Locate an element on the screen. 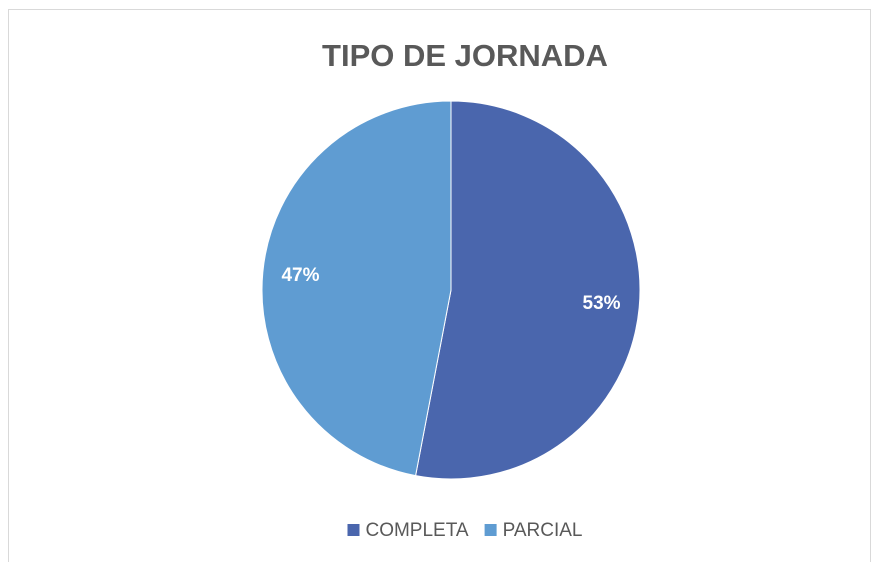  data-label: 47% is located at coordinates (300, 275).